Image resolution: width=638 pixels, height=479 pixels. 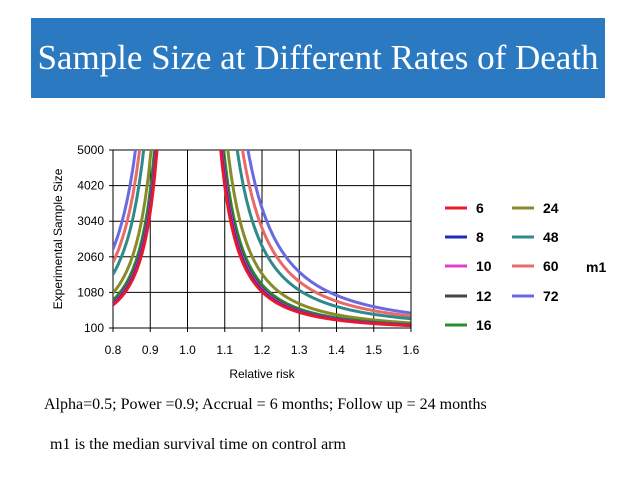 I want to click on legend-label-16: 16, so click(x=484, y=325).